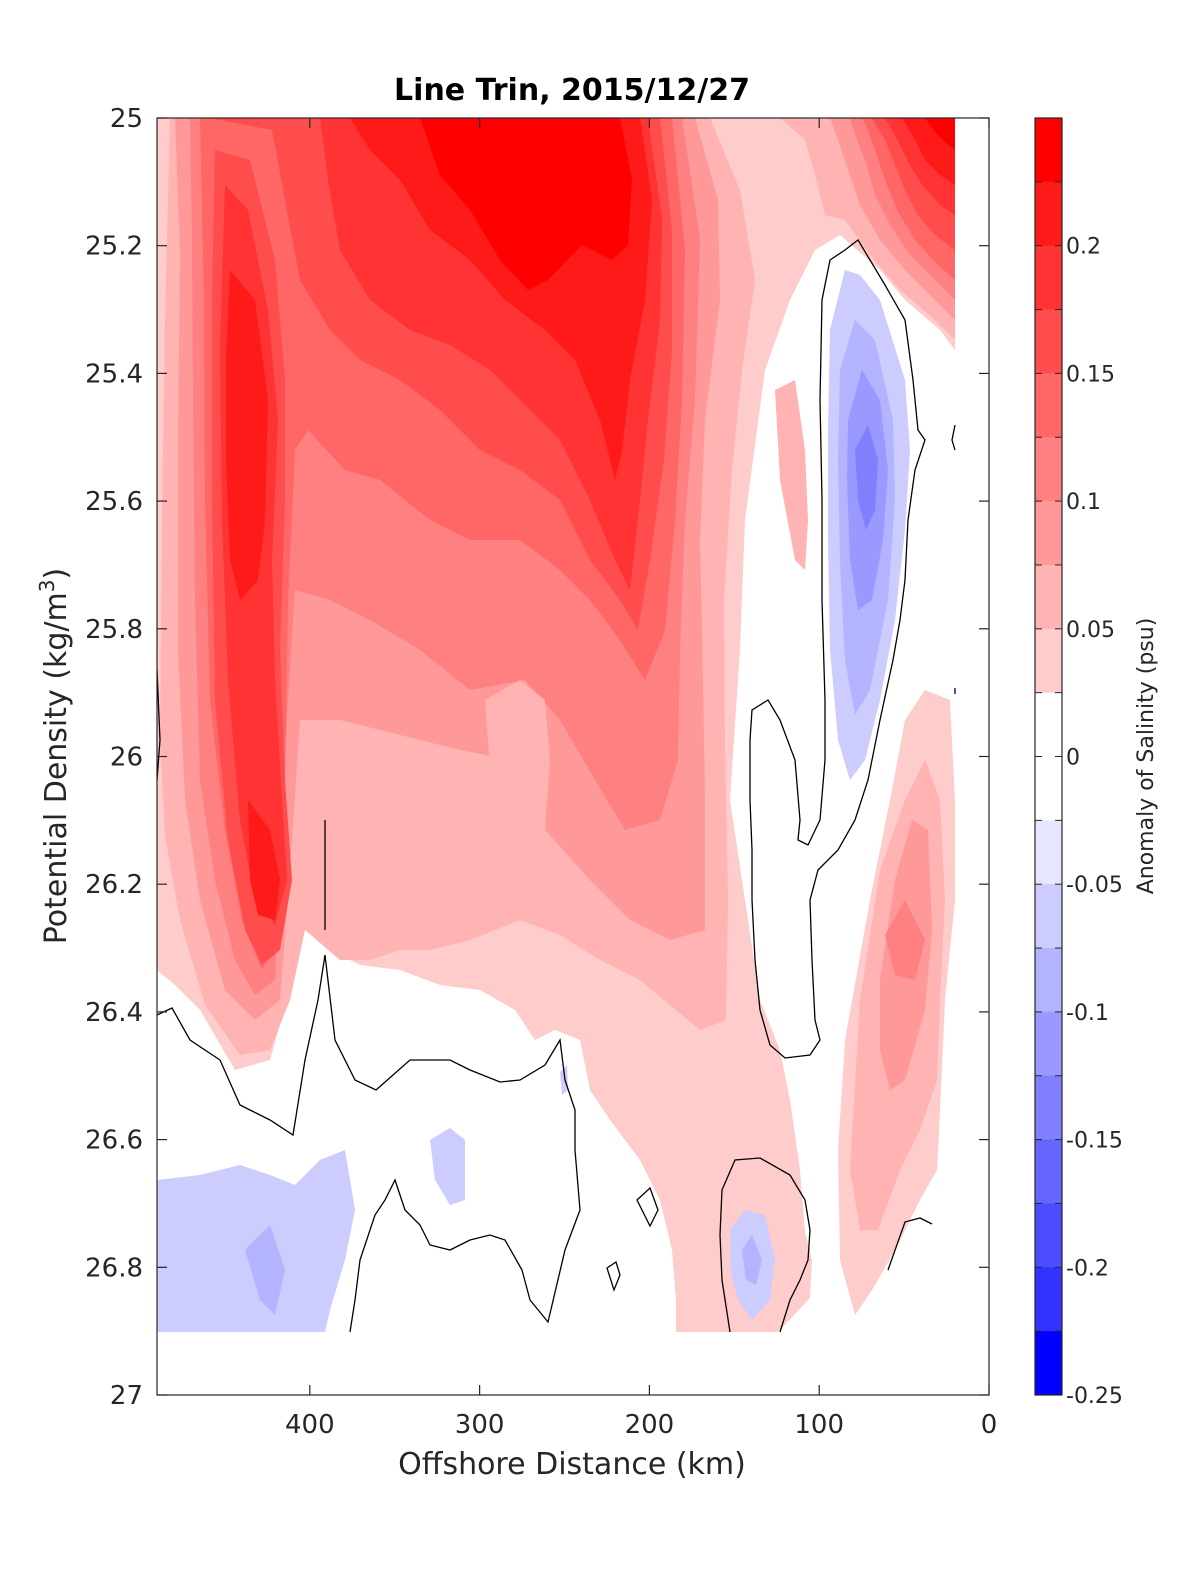  I want to click on colorbar-tick-label: 0, so click(1073, 758).